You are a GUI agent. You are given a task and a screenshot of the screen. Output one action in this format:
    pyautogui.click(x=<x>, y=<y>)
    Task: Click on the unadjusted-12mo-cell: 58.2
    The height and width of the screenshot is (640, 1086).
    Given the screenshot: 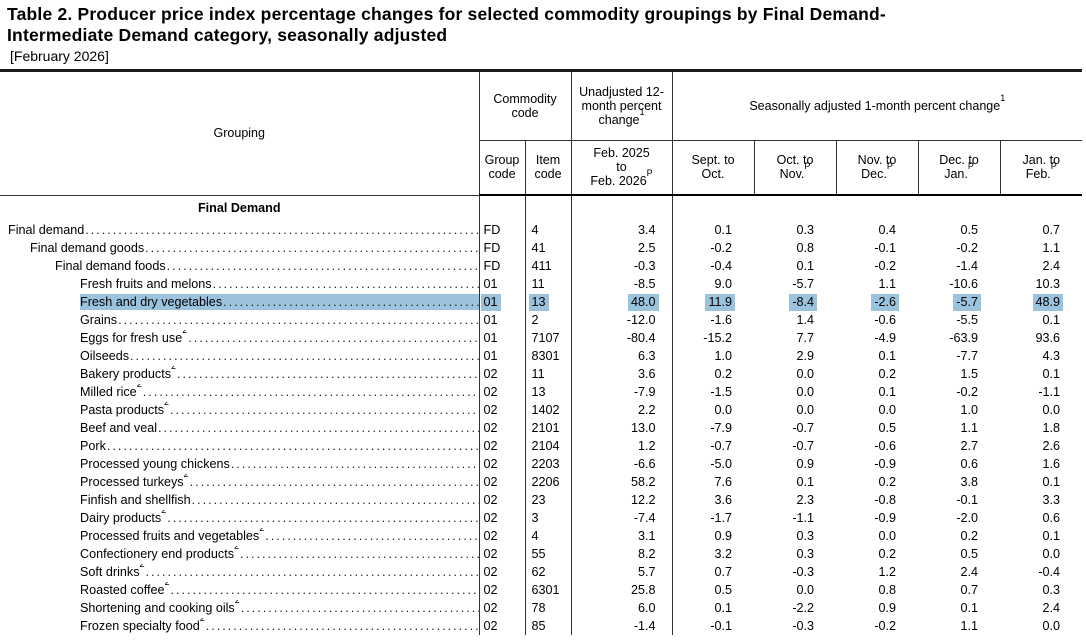 What is the action you would take?
    pyautogui.click(x=621, y=482)
    